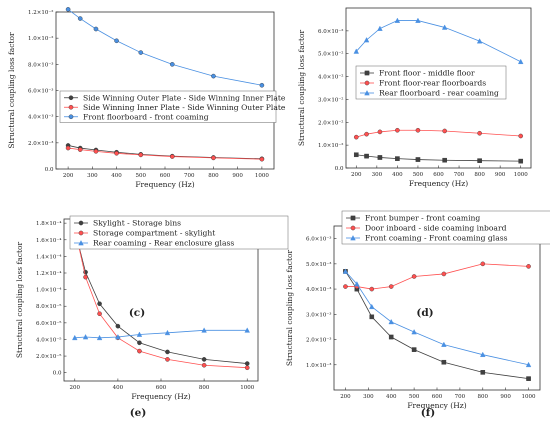 The image size is (550, 428). Describe the element at coordinates (330, 77) in the screenshot. I see `y-tick-label: 4.0×10⁻²` at that location.